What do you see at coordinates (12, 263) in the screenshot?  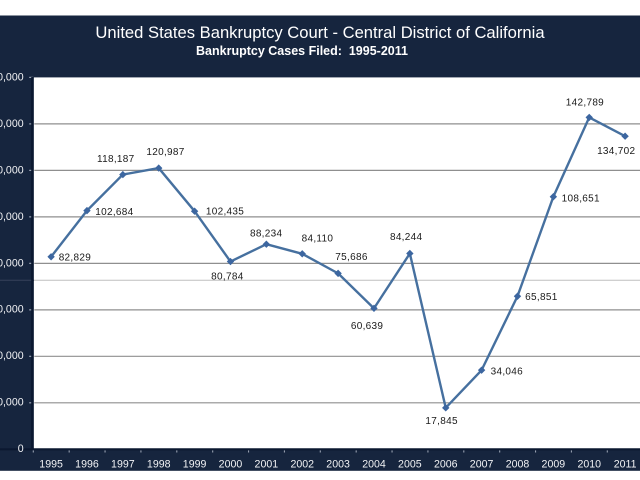 I see `svg-text: 80,000` at bounding box center [12, 263].